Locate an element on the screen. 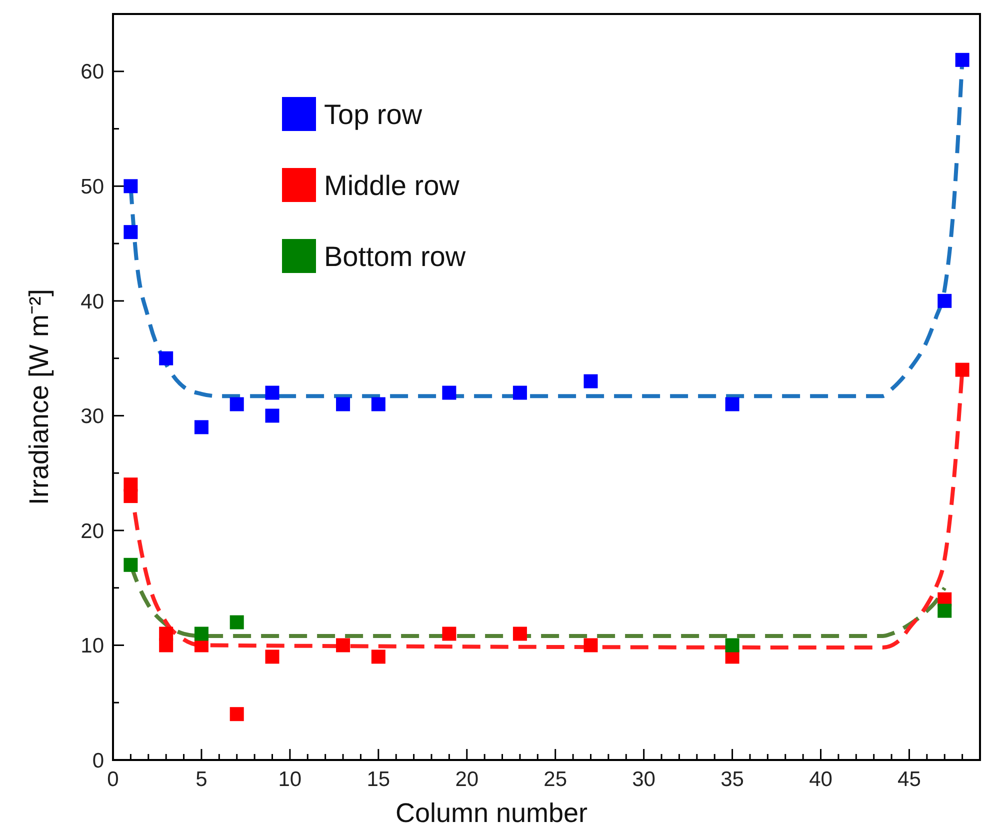 The height and width of the screenshot is (840, 993). y-tick-label: 60 is located at coordinates (92, 72).